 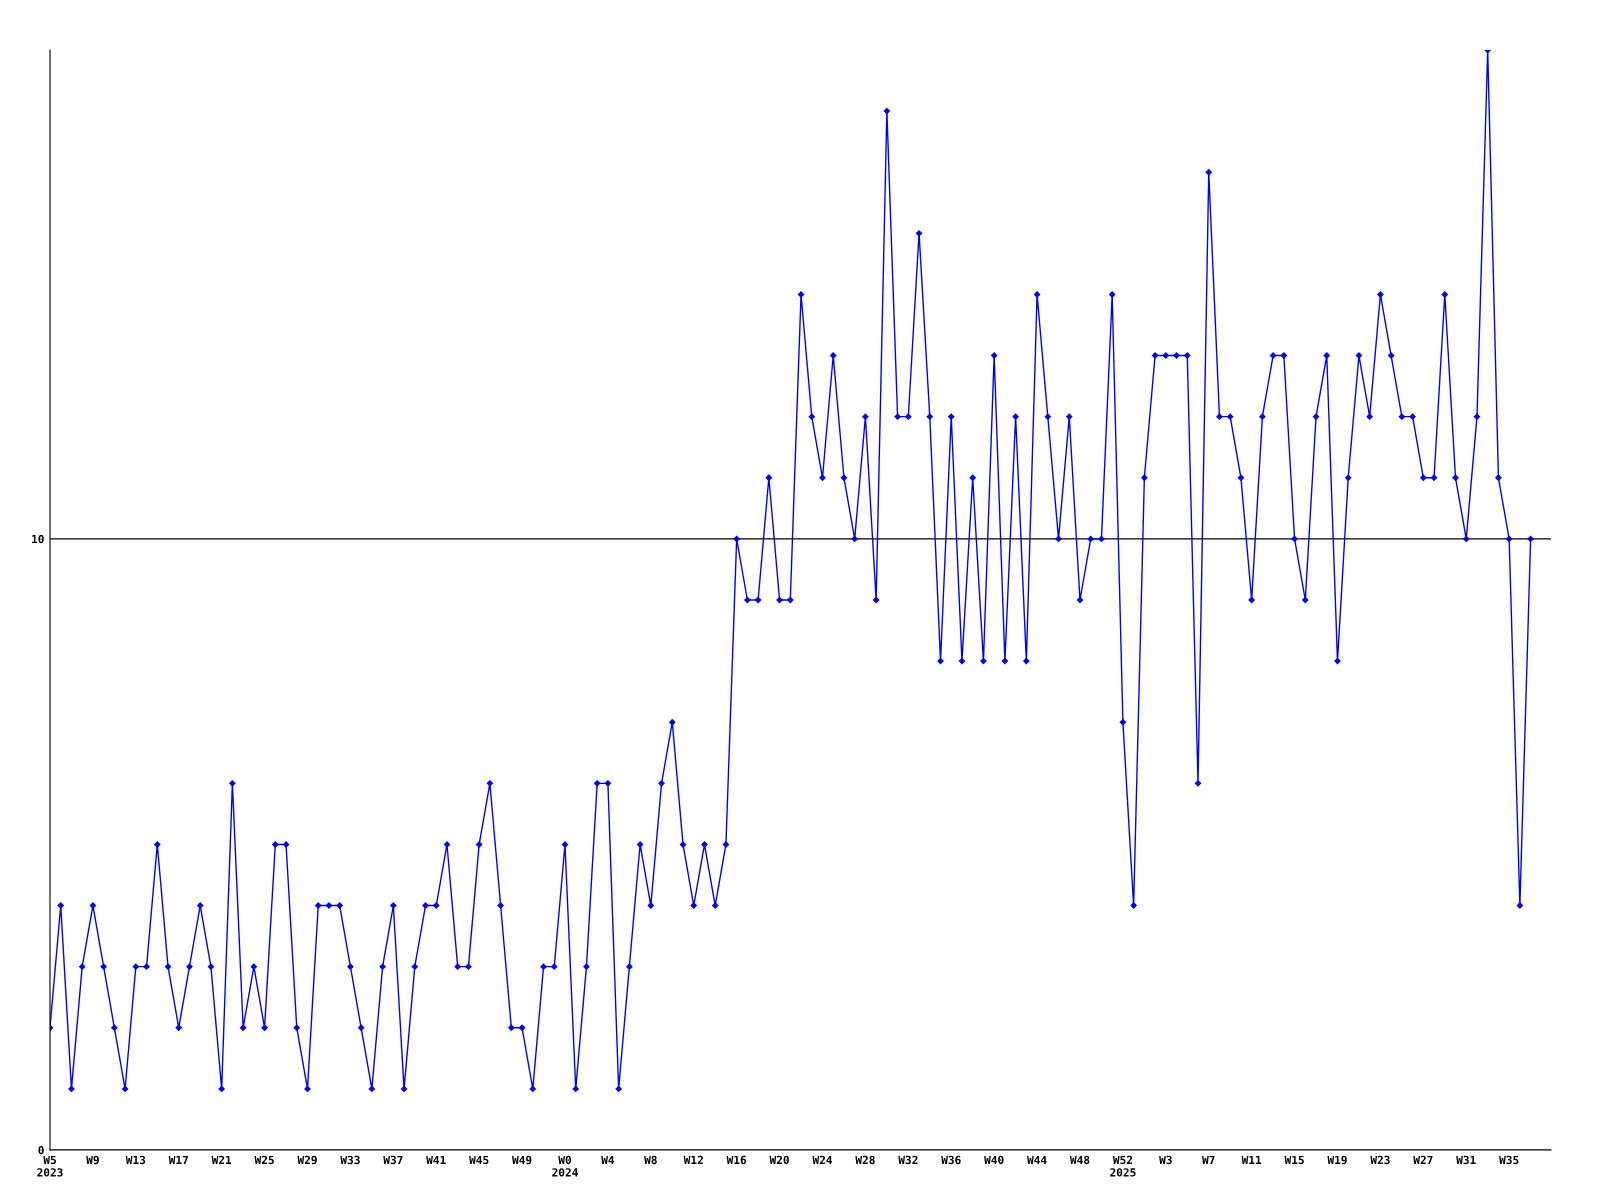 I want to click on x-tick-label: W16, so click(x=736, y=1160).